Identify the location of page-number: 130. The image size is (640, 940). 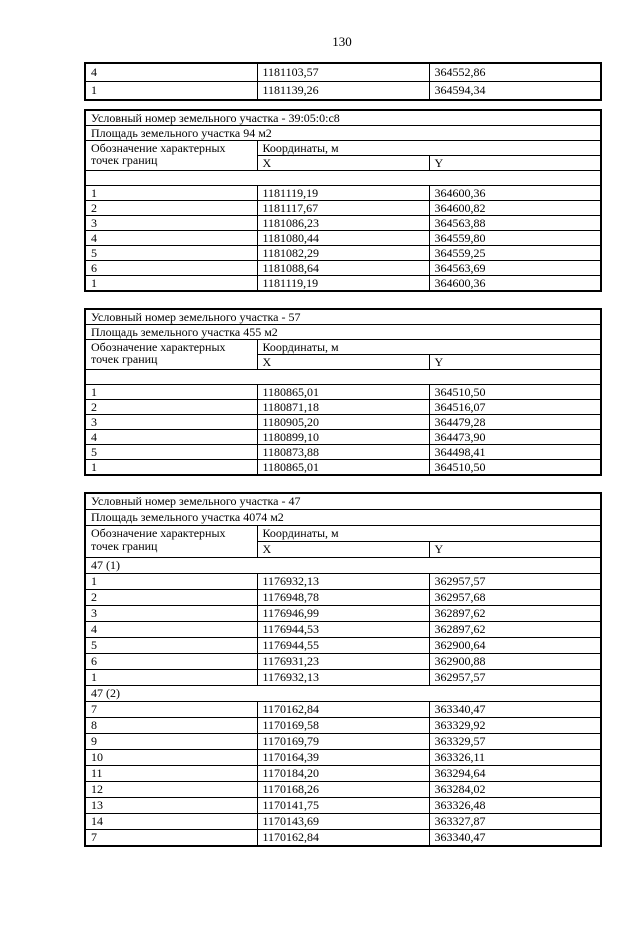
(342, 41).